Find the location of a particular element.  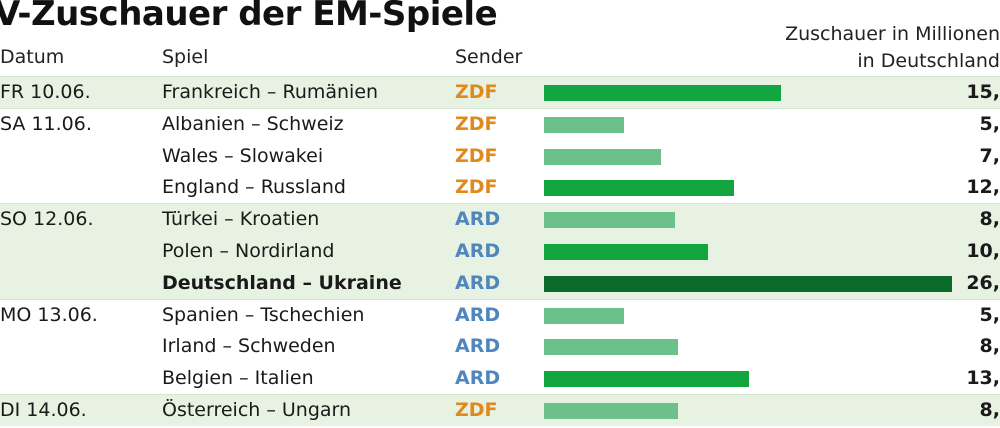

row-match: Frankreich – Rumänien is located at coordinates (270, 92).